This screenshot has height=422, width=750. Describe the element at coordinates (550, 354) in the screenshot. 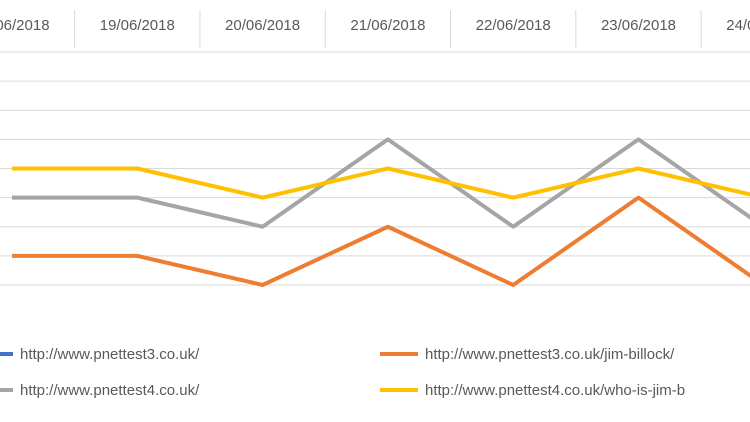

I see `legend-label: http://www.pnettest3.co.uk/jim-billock/` at that location.